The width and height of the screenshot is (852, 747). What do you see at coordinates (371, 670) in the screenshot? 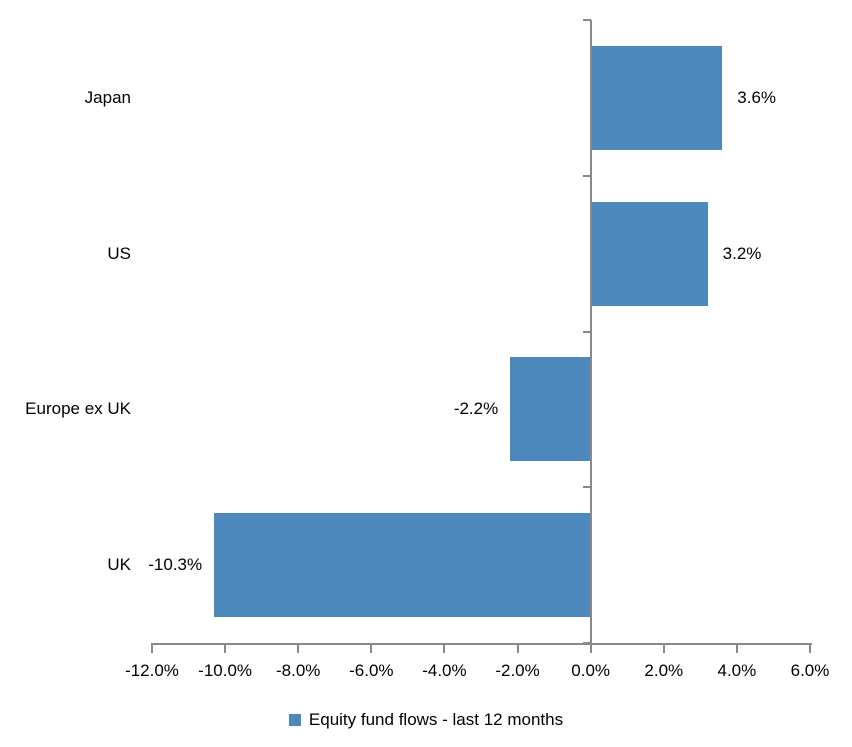
I see `value-axis-tick-label: -6.0%` at bounding box center [371, 670].